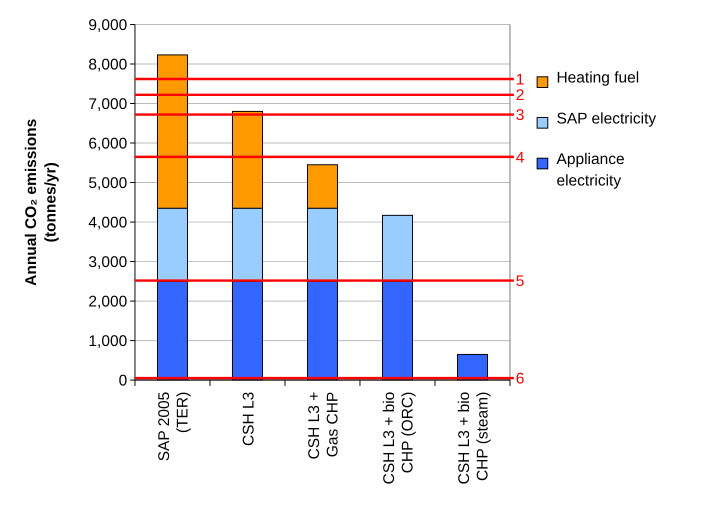 This screenshot has width=706, height=517. Describe the element at coordinates (398, 438) in the screenshot. I see `x-tick-label: CSH L3 + bio CHP (ORC)` at that location.